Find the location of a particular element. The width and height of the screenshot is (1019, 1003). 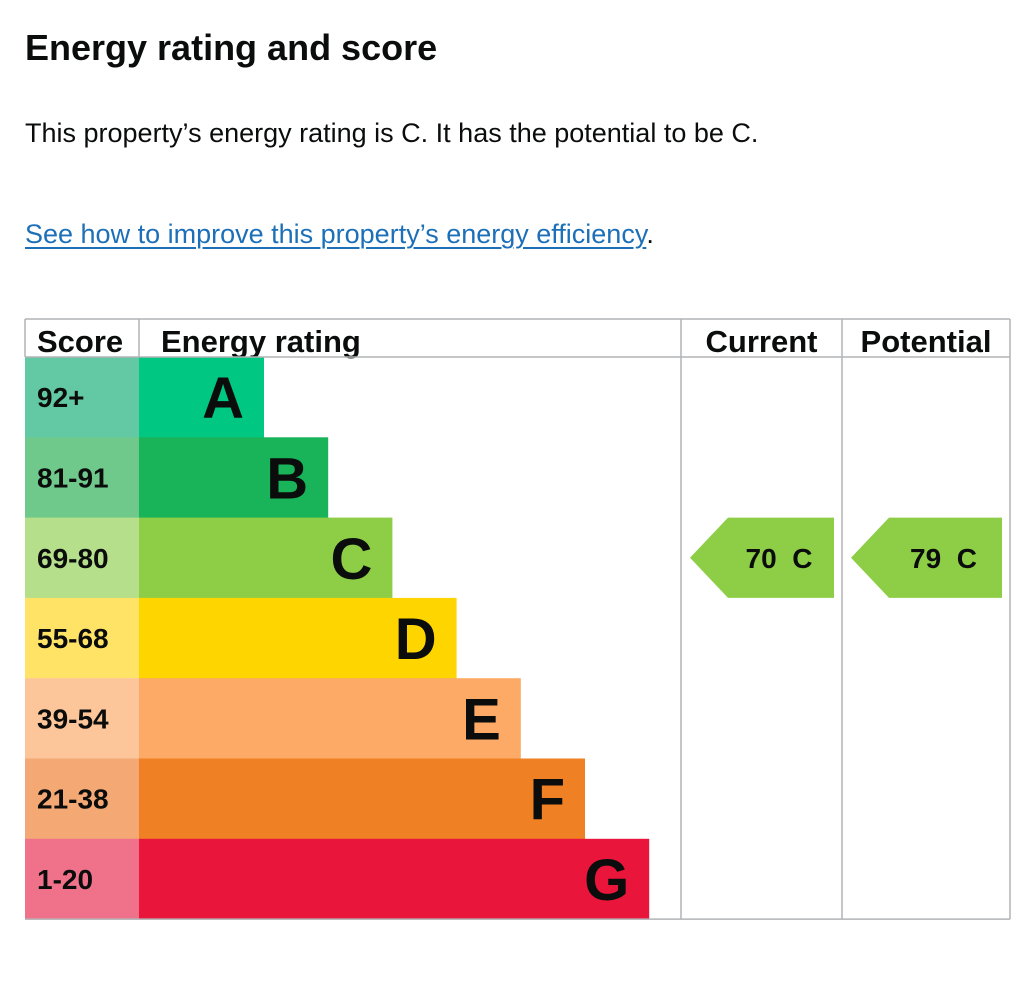

rating-letter-b: B is located at coordinates (287, 478).